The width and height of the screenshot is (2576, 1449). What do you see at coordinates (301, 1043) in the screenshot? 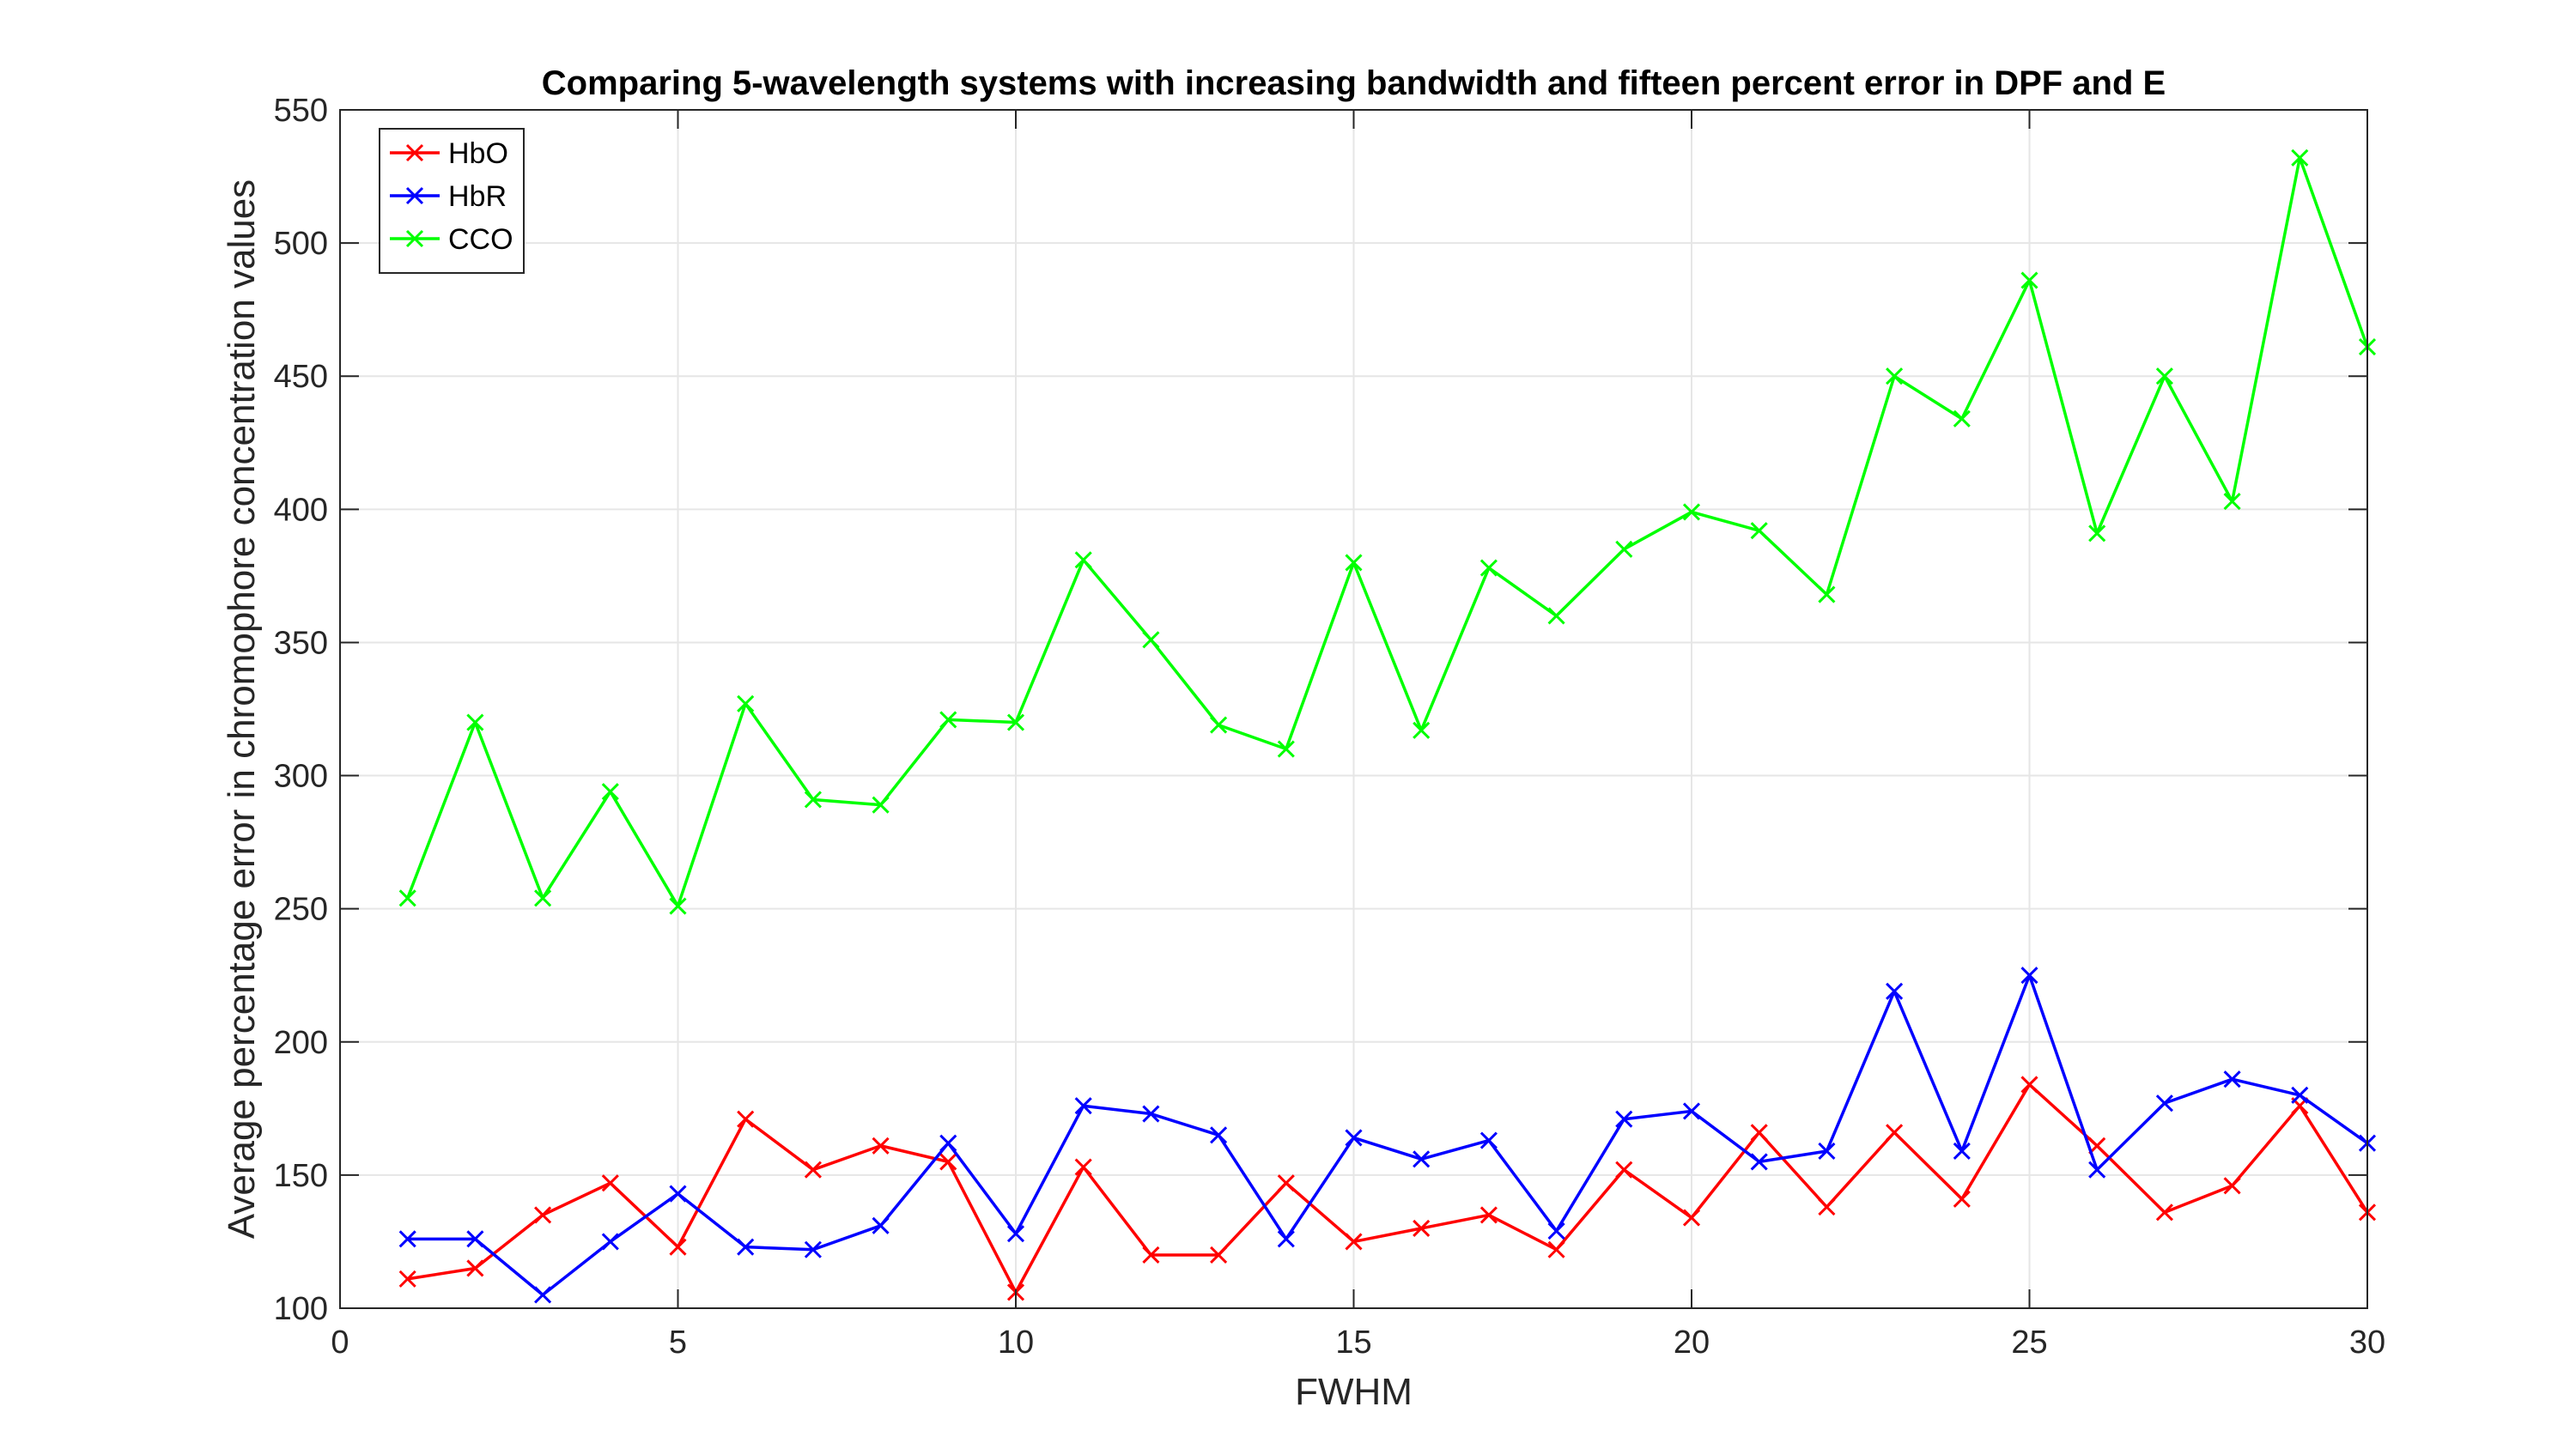
I see `y-tick-label: 200` at bounding box center [301, 1043].